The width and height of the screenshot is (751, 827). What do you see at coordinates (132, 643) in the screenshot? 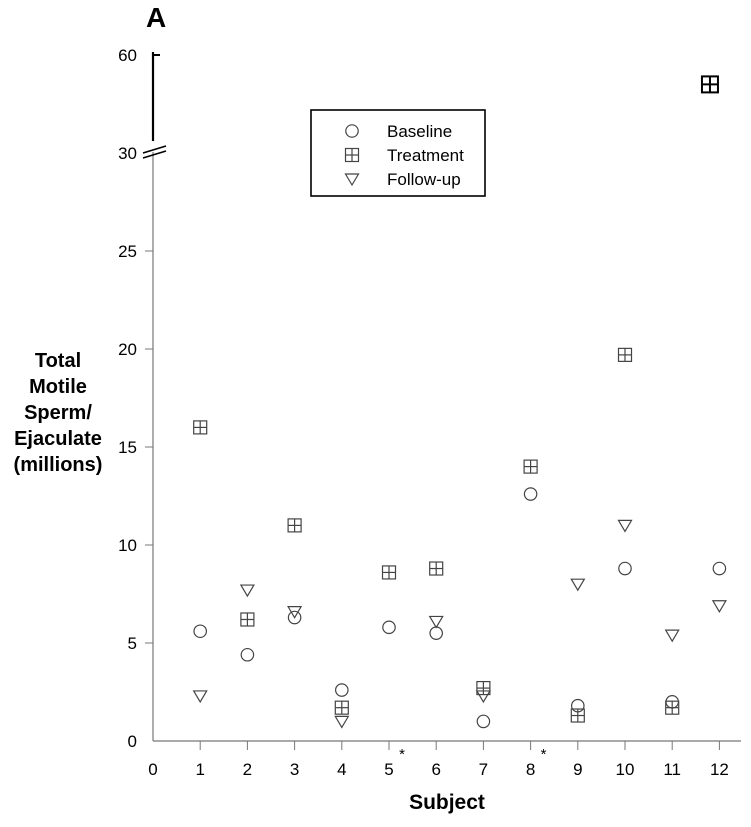
I see `y-tick-label: 5` at bounding box center [132, 643].